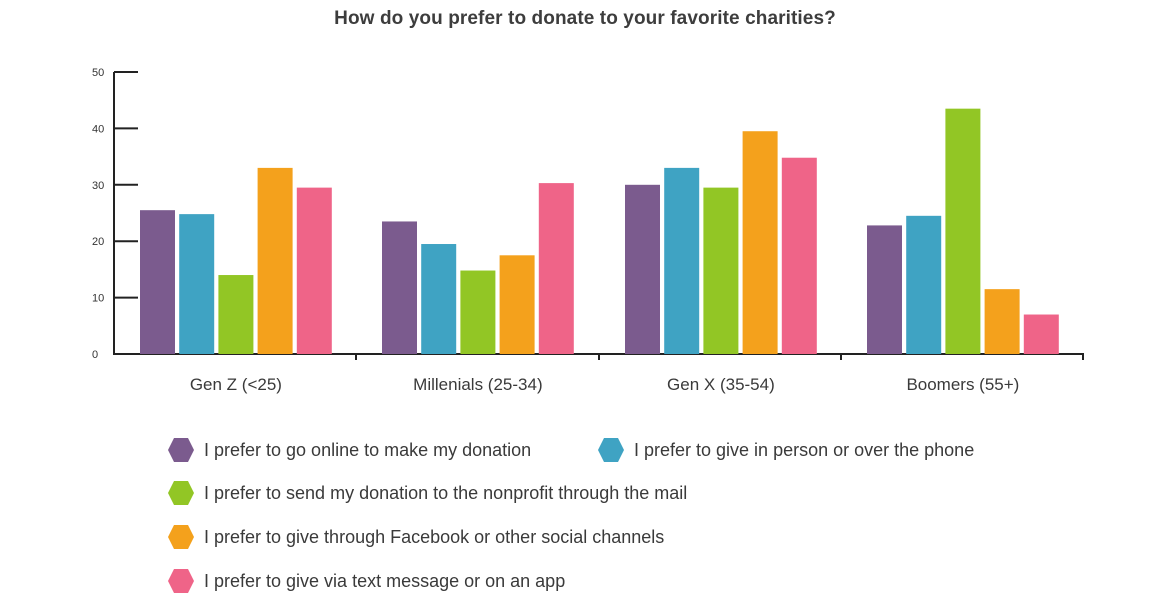 This screenshot has height=607, width=1152. I want to click on y-tick-label: 10, so click(98, 299).